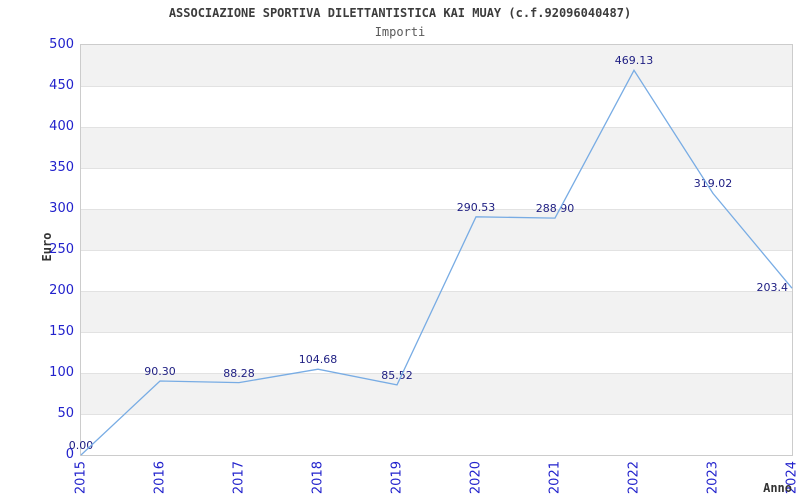  I want to click on y-tick-label: 500, so click(61, 44).